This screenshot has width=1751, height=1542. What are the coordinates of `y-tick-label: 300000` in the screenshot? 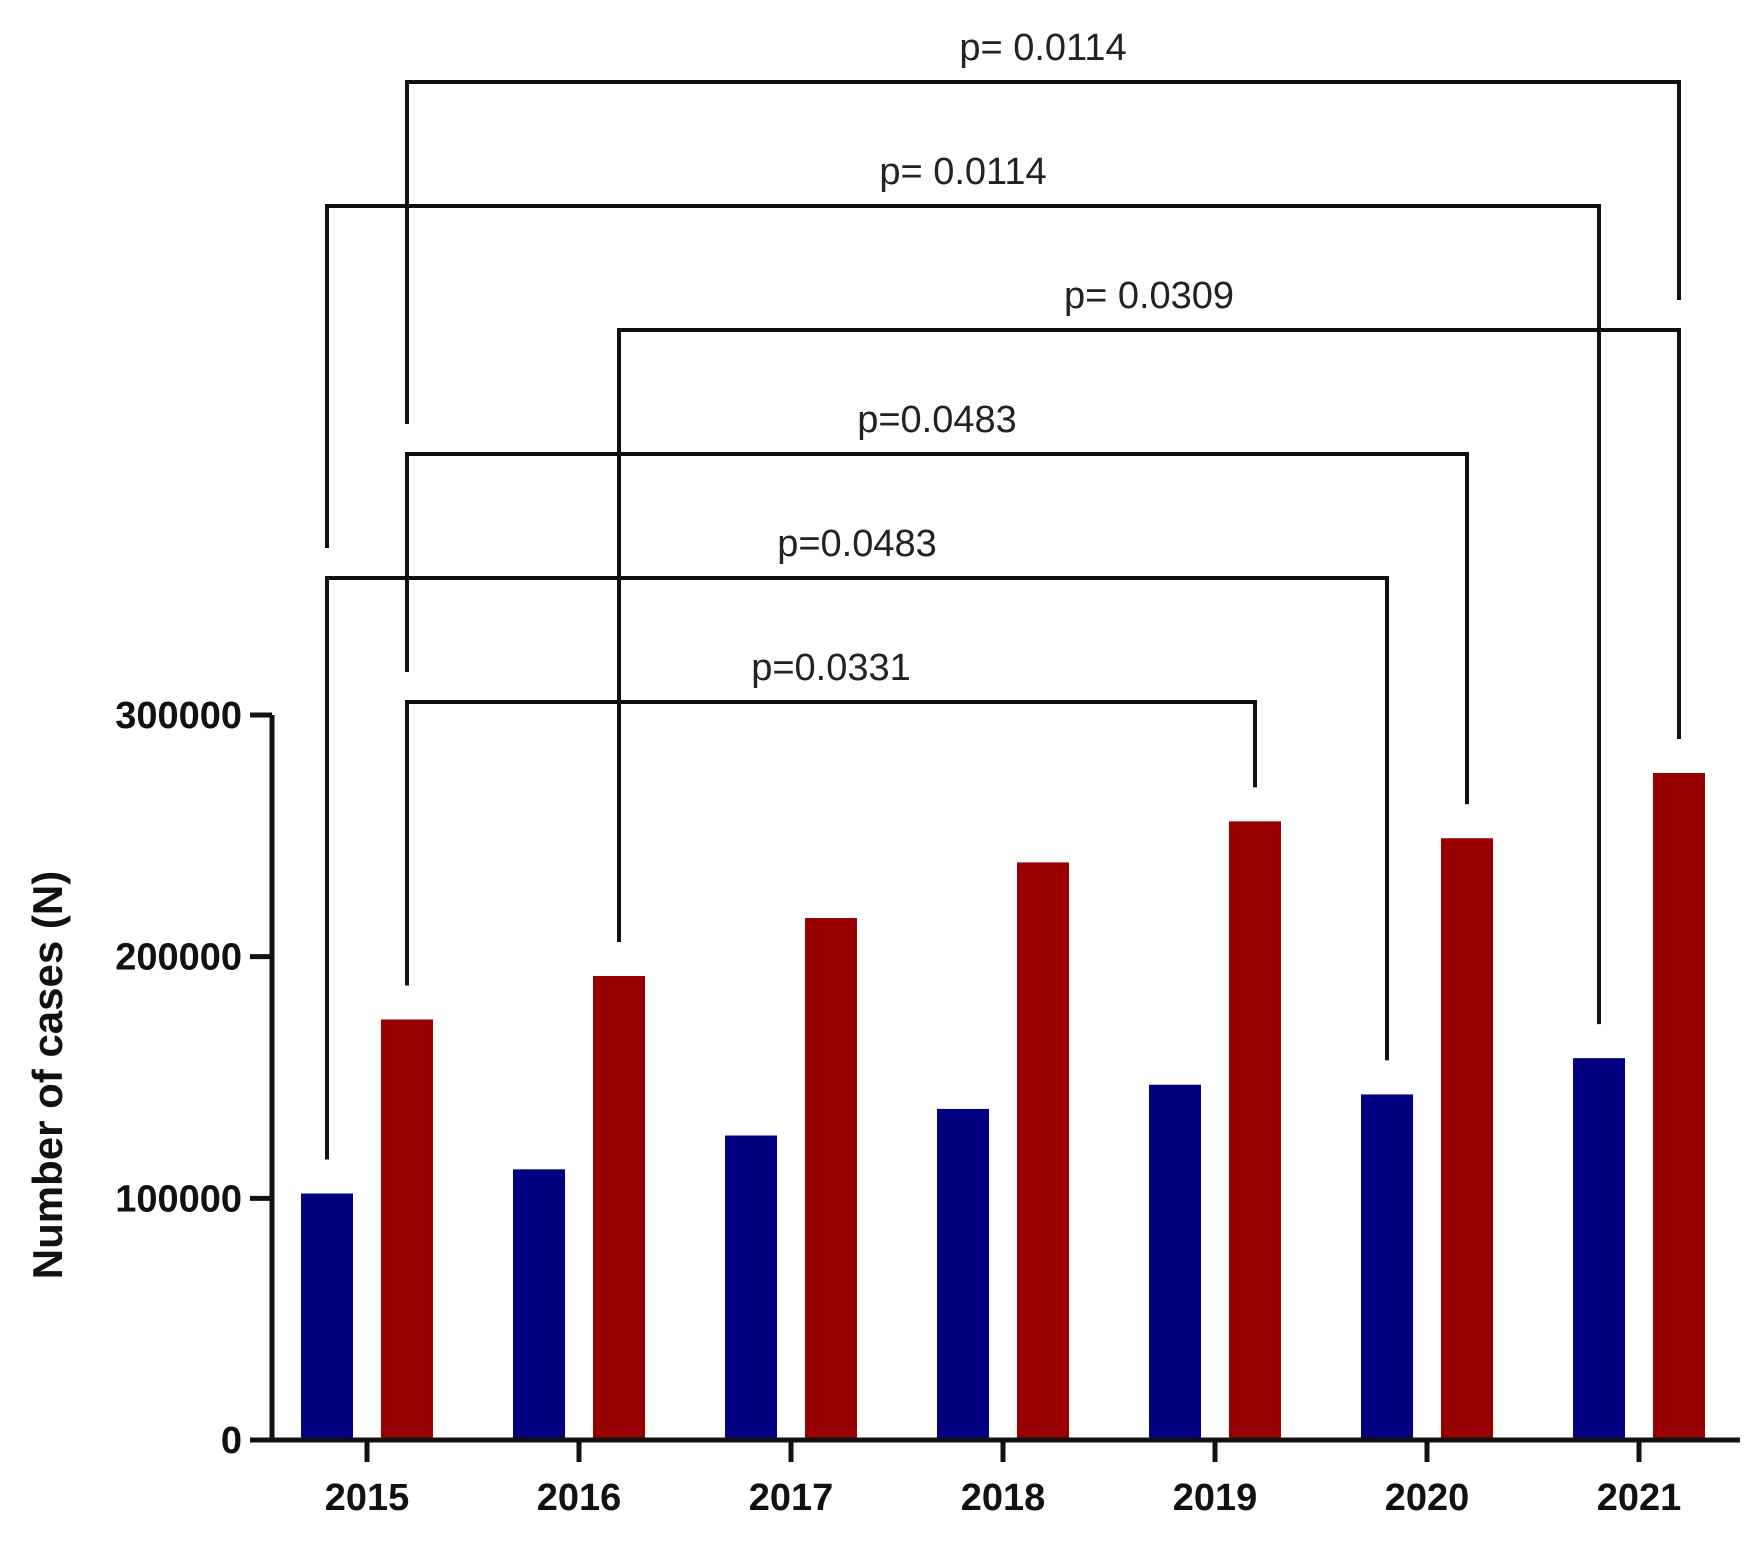 It's located at (178, 716).